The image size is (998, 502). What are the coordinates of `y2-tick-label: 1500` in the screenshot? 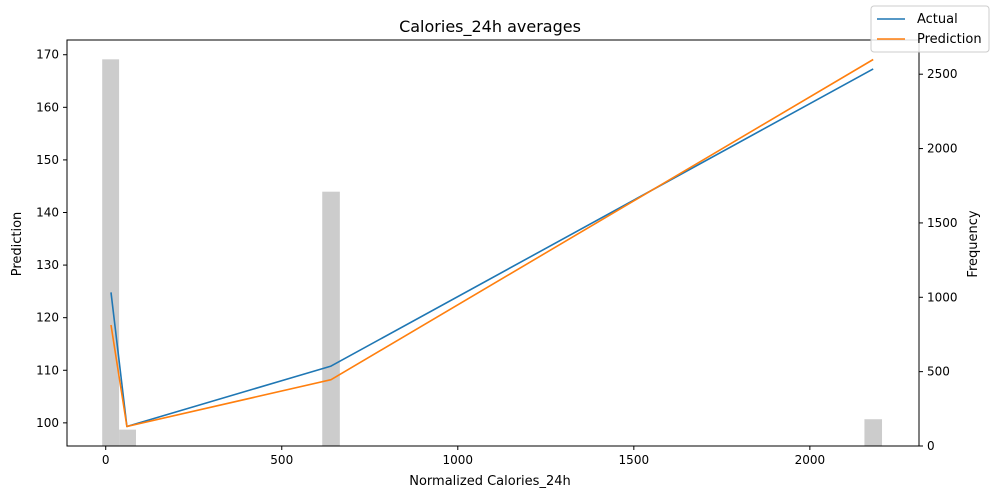 It's located at (942, 223).